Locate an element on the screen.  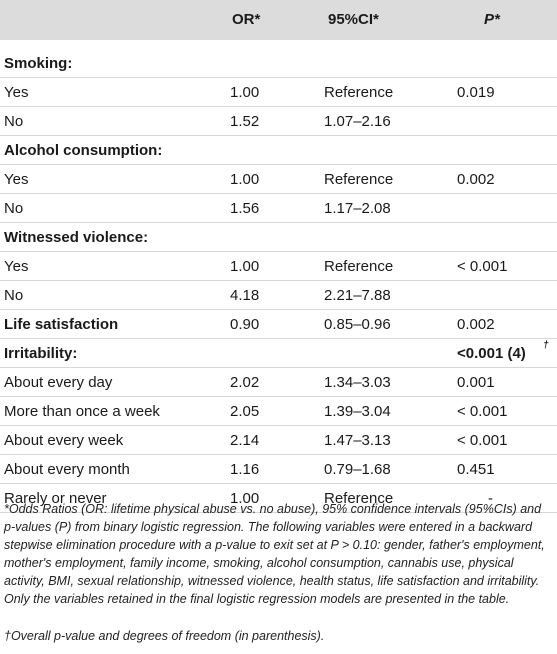
row-label: About every month is located at coordinates (67, 469).